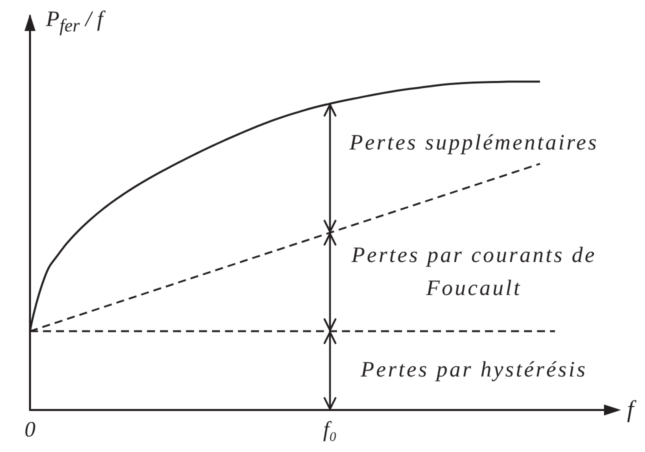  I want to click on annotation: Pertes par hystérésis, so click(474, 370).